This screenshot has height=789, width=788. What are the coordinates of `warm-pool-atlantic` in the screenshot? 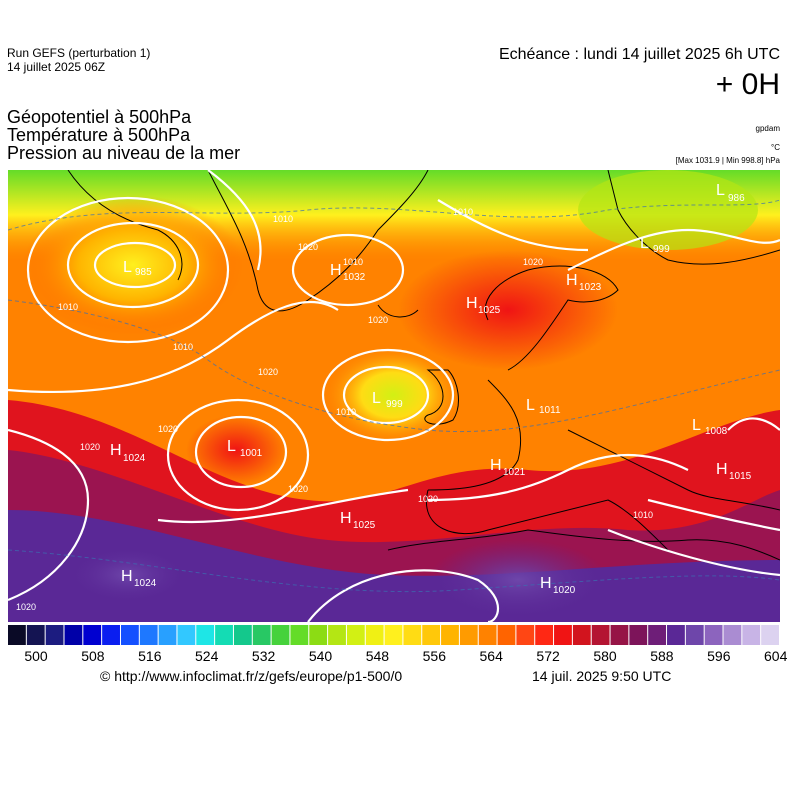 It's located at (236, 450).